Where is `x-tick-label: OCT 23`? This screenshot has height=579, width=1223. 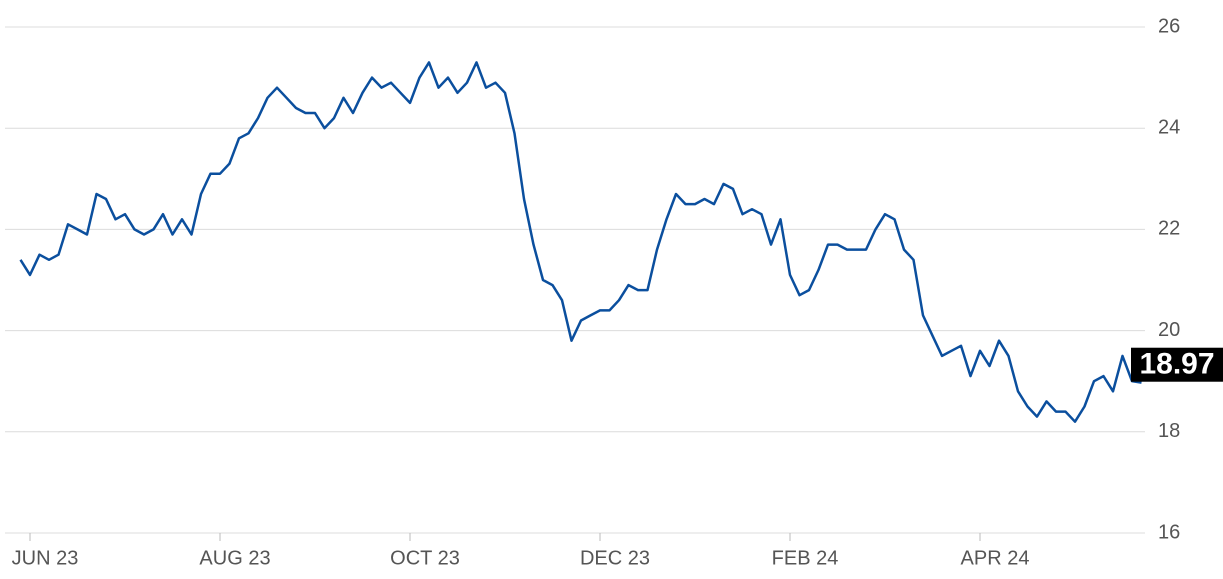 x-tick-label: OCT 23 is located at coordinates (425, 558).